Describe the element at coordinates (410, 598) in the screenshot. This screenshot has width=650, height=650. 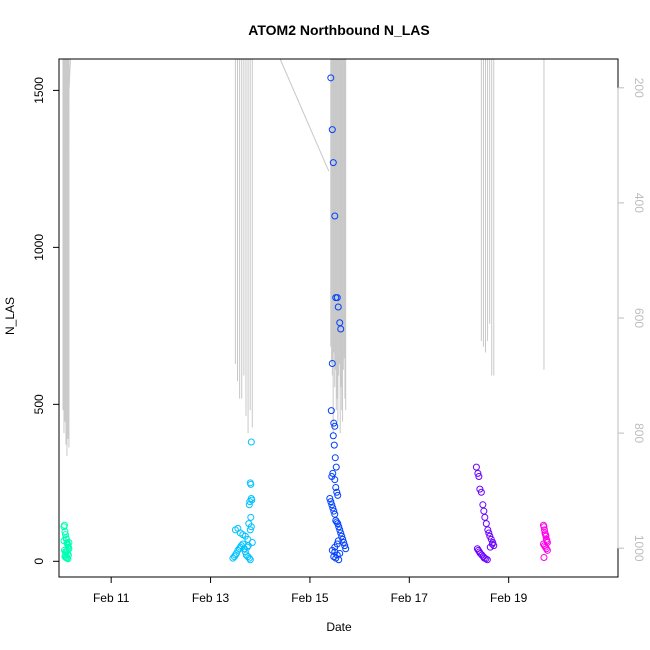
I see `x-tick-label: Feb 17` at that location.